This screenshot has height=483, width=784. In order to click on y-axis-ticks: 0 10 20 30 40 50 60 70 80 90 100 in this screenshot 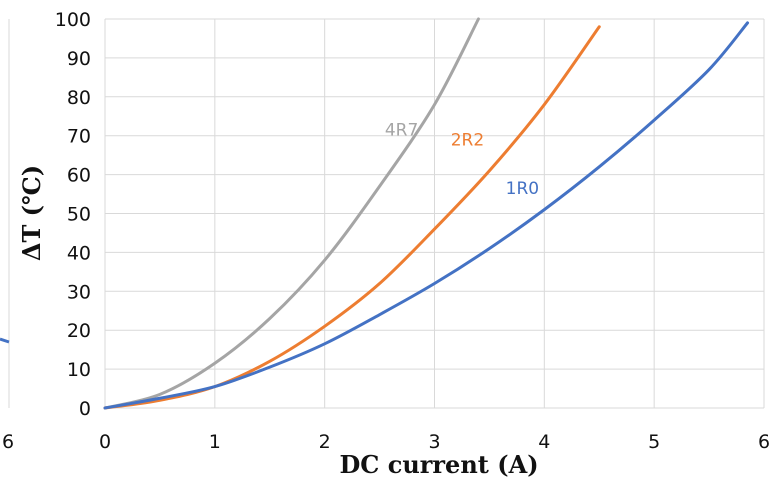, I will do `click(73, 214)`.